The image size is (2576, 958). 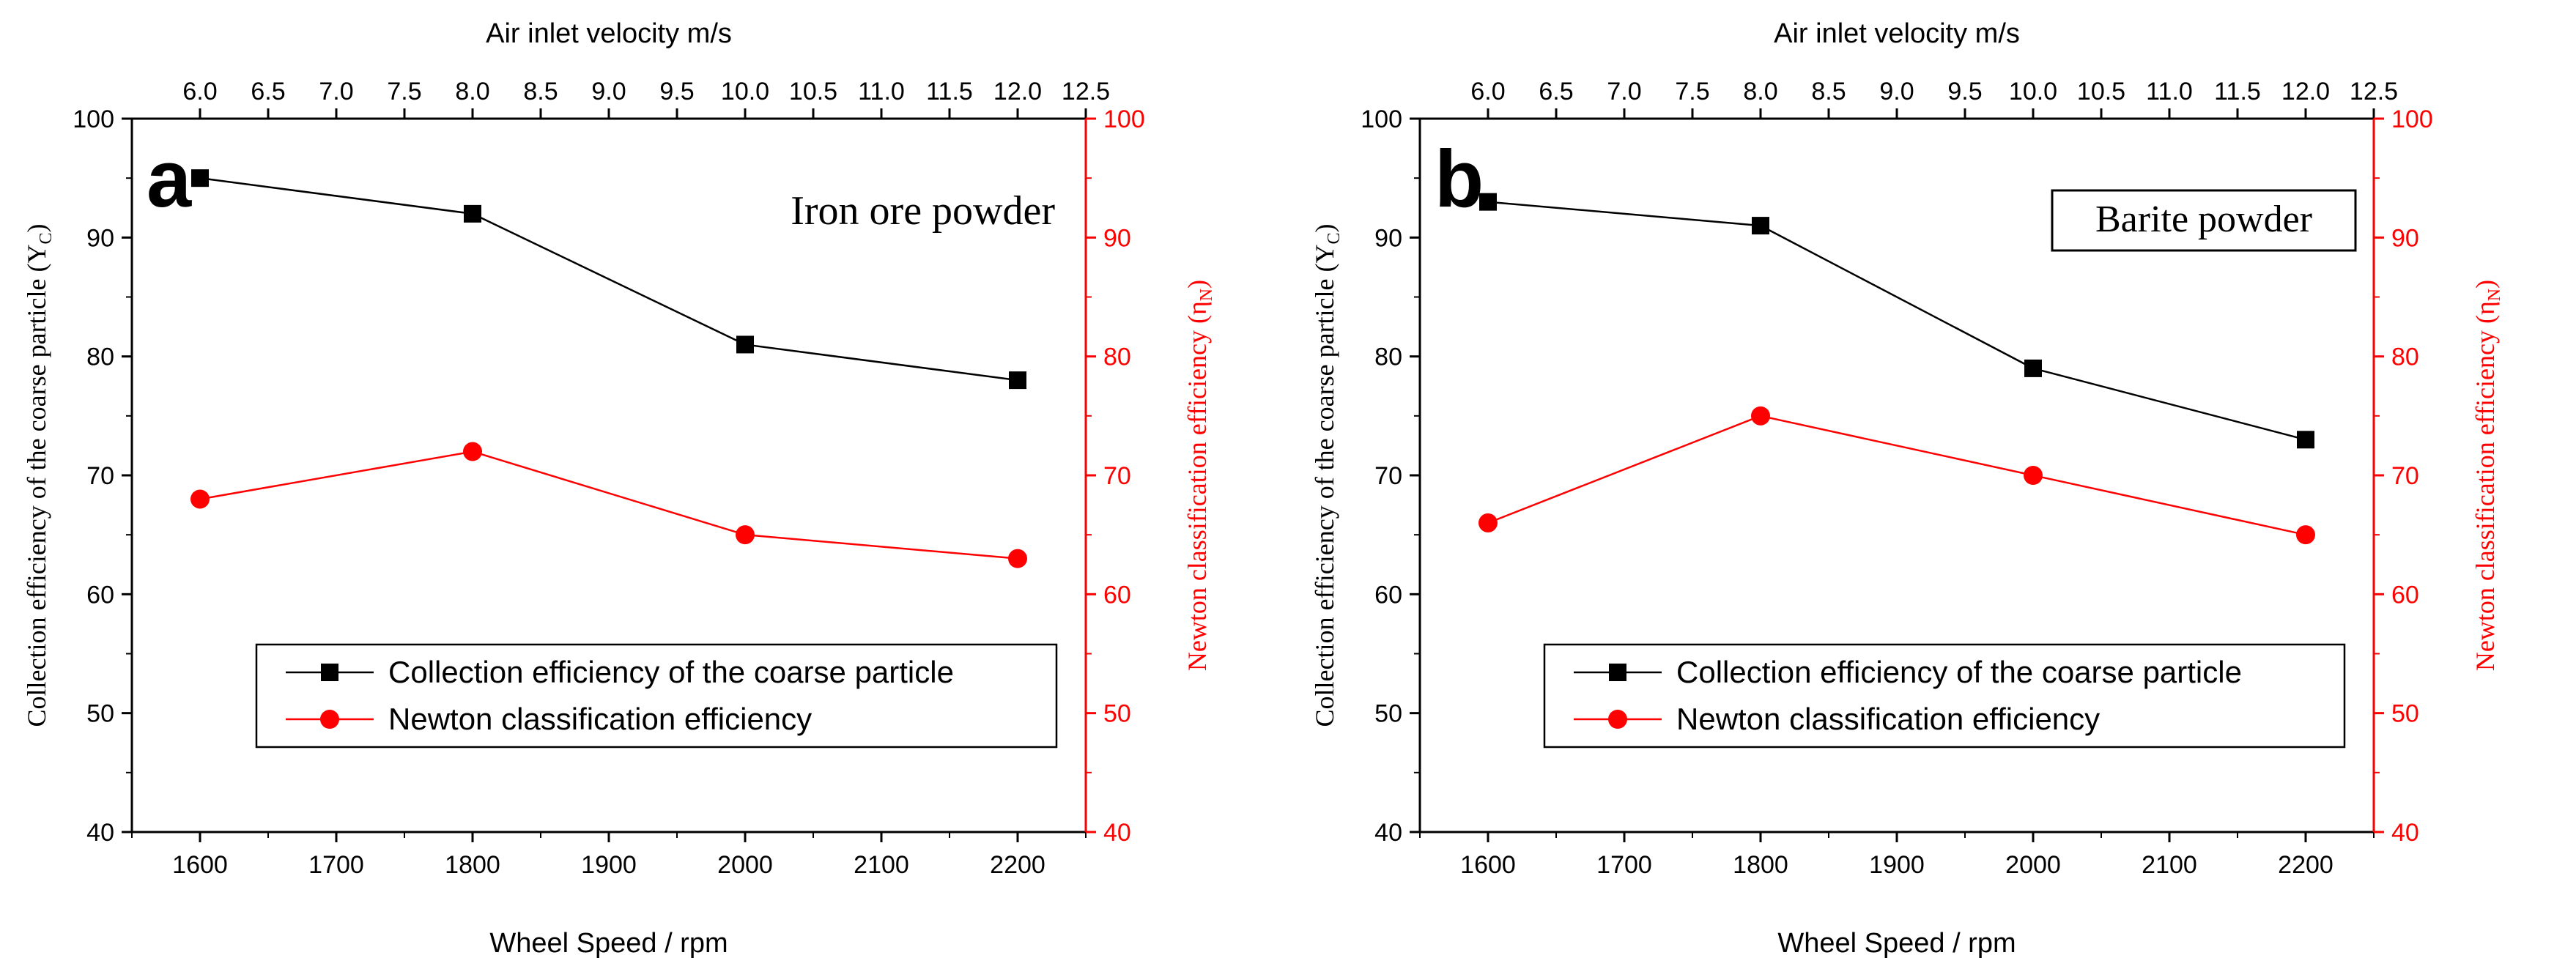 What do you see at coordinates (2487, 475) in the screenshot?
I see `y-right-title: Newton classification efficiency (ηN)` at bounding box center [2487, 475].